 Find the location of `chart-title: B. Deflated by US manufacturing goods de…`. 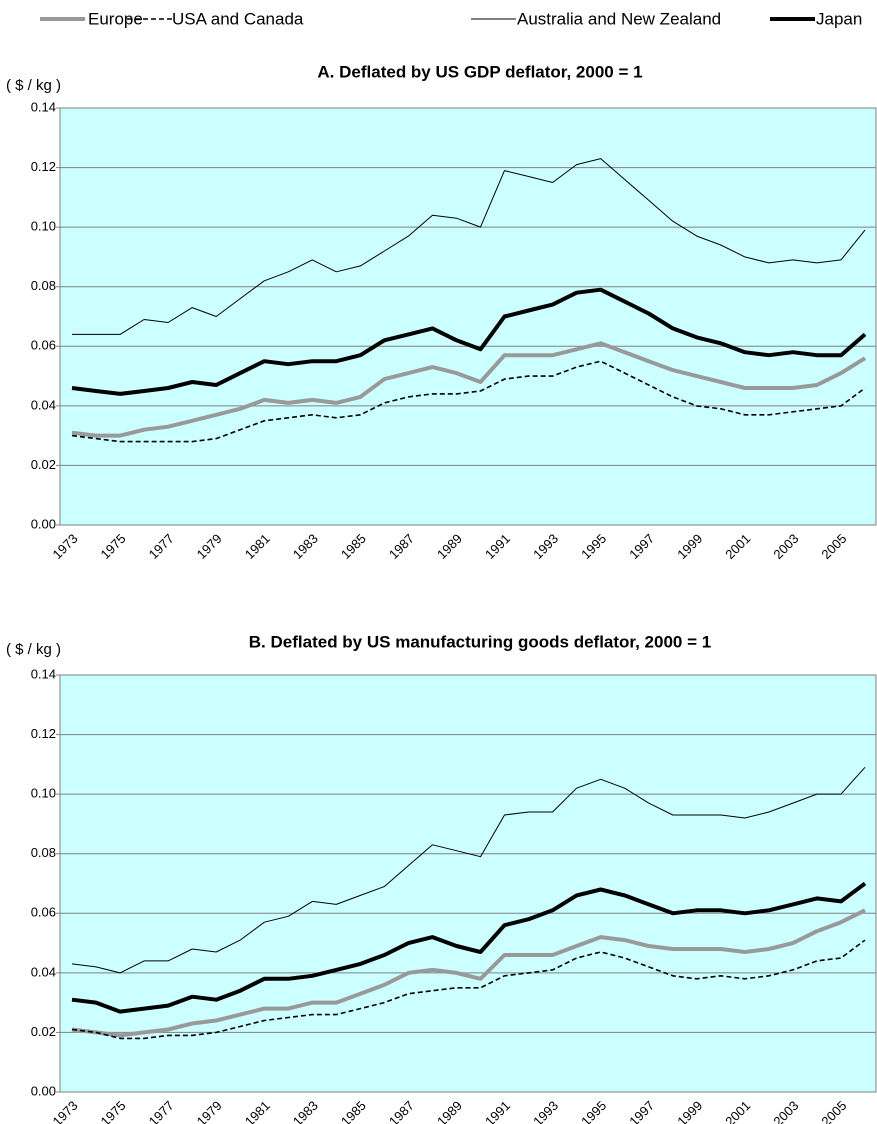

chart-title: B. Deflated by US manufacturing goods de… is located at coordinates (480, 641).